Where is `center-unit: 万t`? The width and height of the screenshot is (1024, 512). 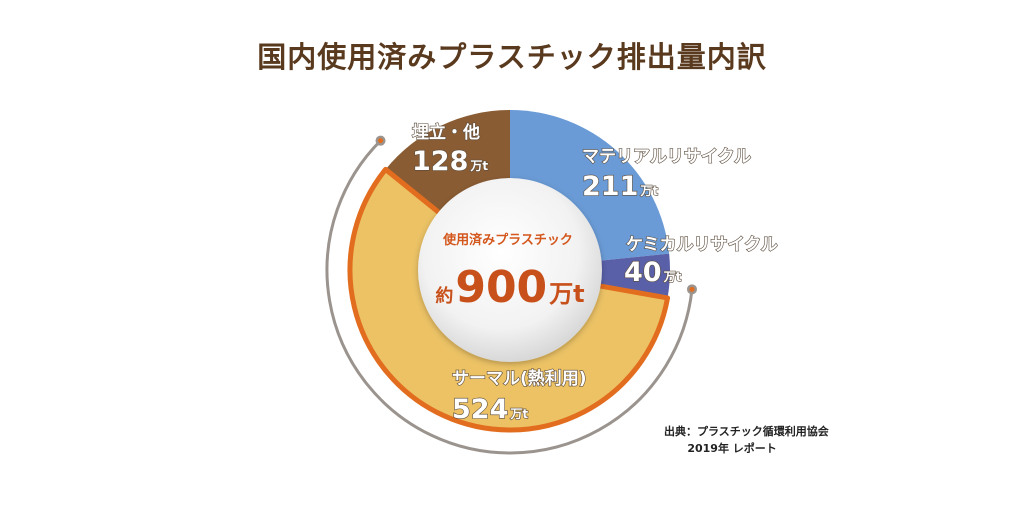
center-unit: 万t is located at coordinates (566, 294).